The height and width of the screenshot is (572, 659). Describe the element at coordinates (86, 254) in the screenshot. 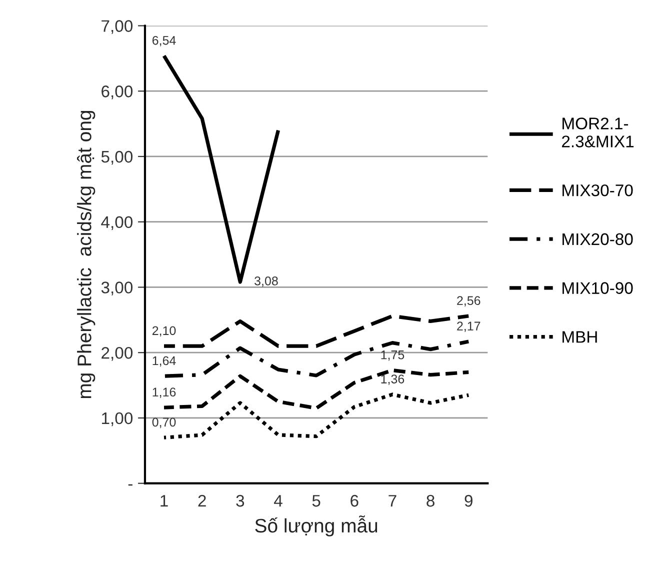

I see `y-axis-title: mg Pheryllactic acids/kg mật ong` at that location.